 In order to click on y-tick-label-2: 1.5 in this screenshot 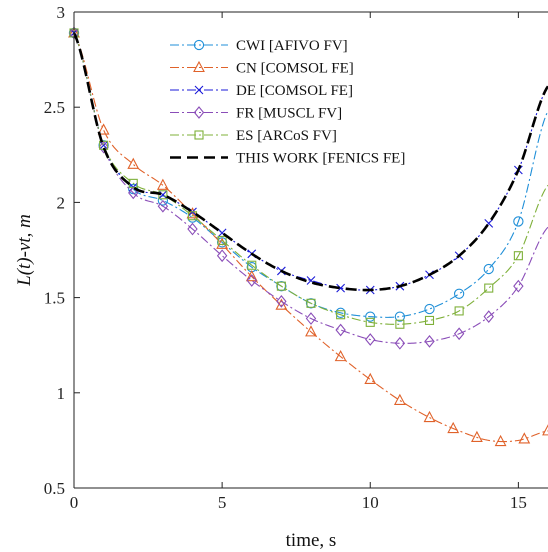, I will do `click(54, 298)`.